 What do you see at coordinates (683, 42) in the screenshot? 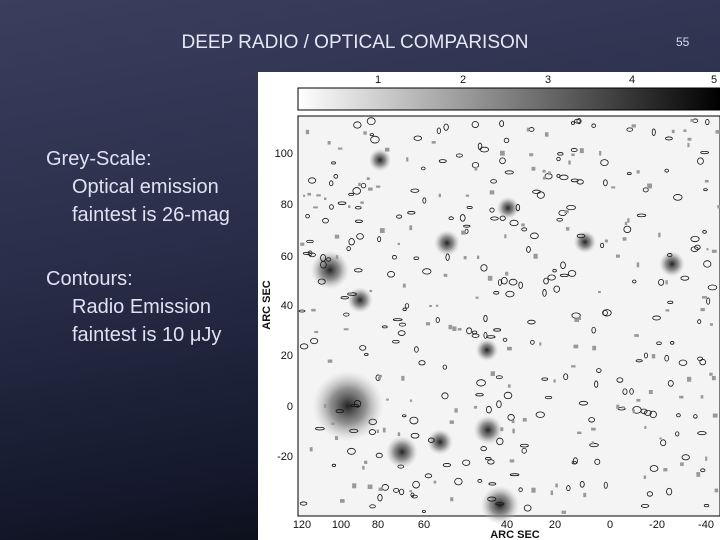
I see `page-number: 55` at bounding box center [683, 42].